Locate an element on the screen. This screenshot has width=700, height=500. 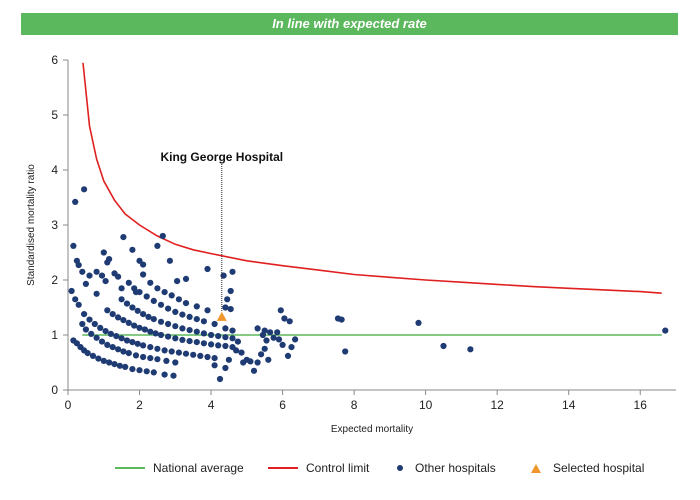
legend-triangle-swatch is located at coordinates (536, 468).